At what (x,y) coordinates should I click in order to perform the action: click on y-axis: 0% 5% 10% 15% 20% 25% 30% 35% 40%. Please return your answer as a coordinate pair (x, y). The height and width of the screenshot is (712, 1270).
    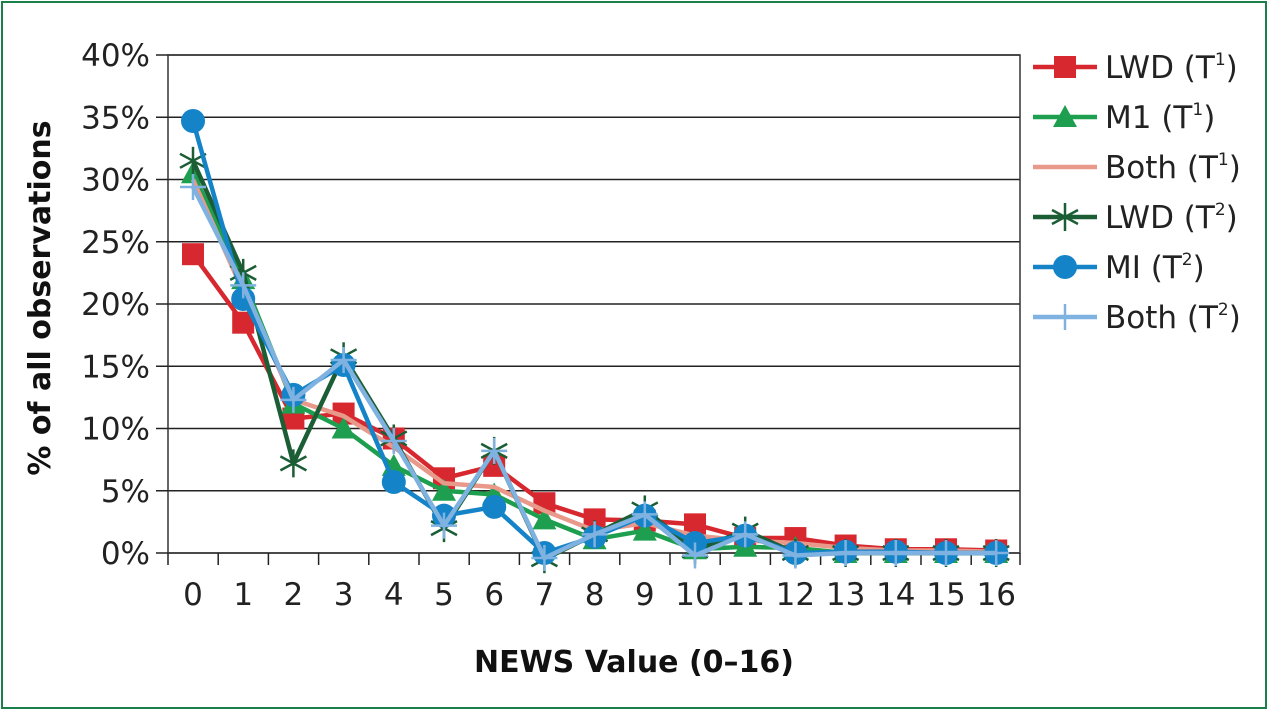
    Looking at the image, I should click on (124, 305).